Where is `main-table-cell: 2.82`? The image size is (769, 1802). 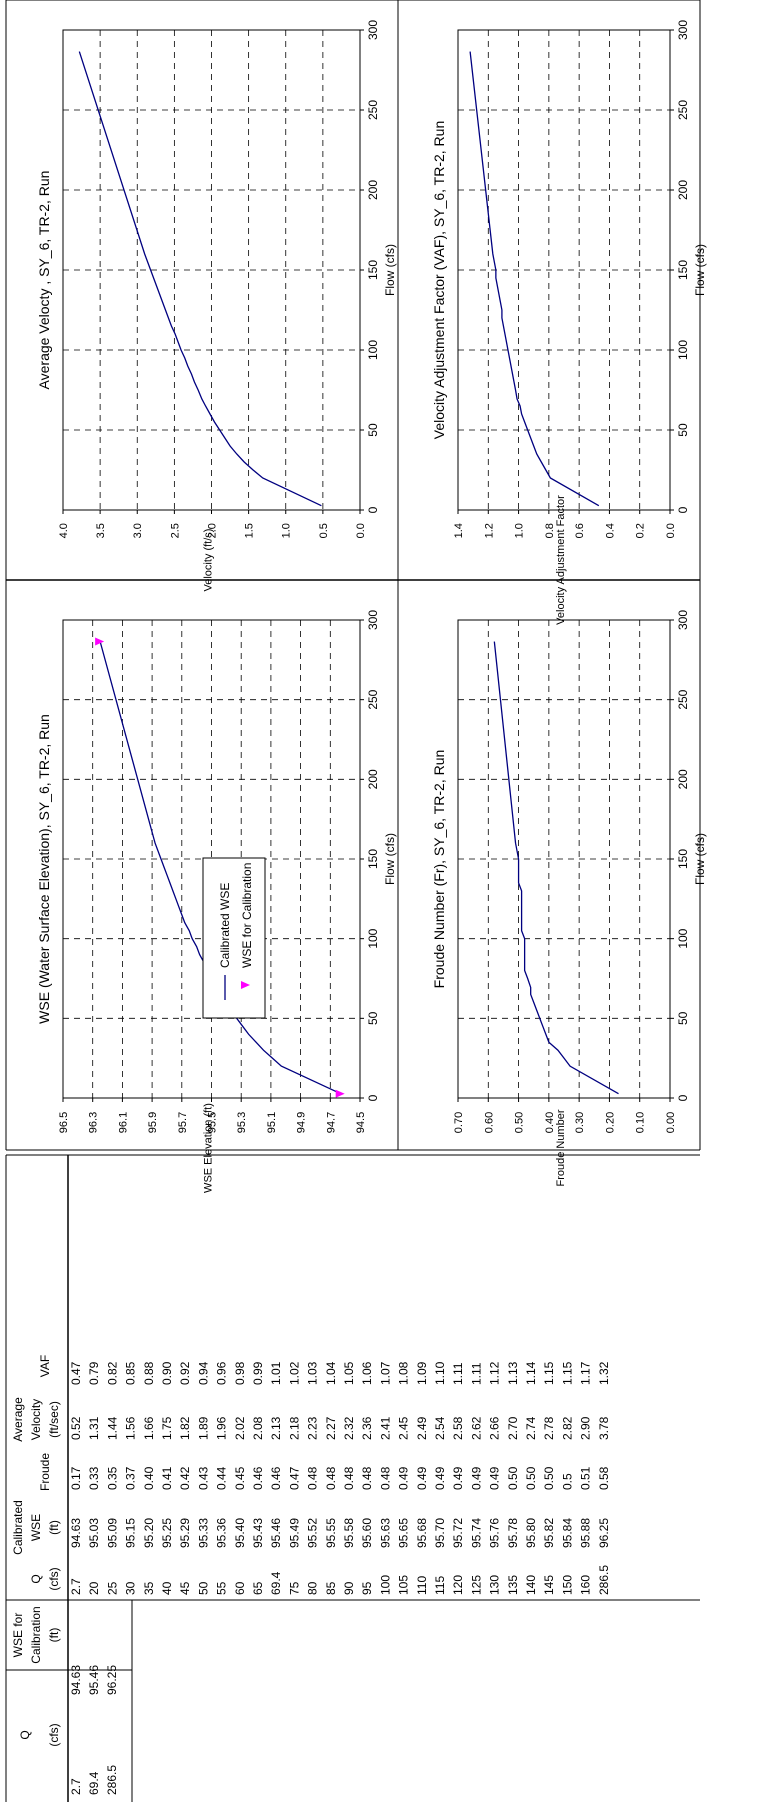 main-table-cell: 2.82 is located at coordinates (567, 1428).